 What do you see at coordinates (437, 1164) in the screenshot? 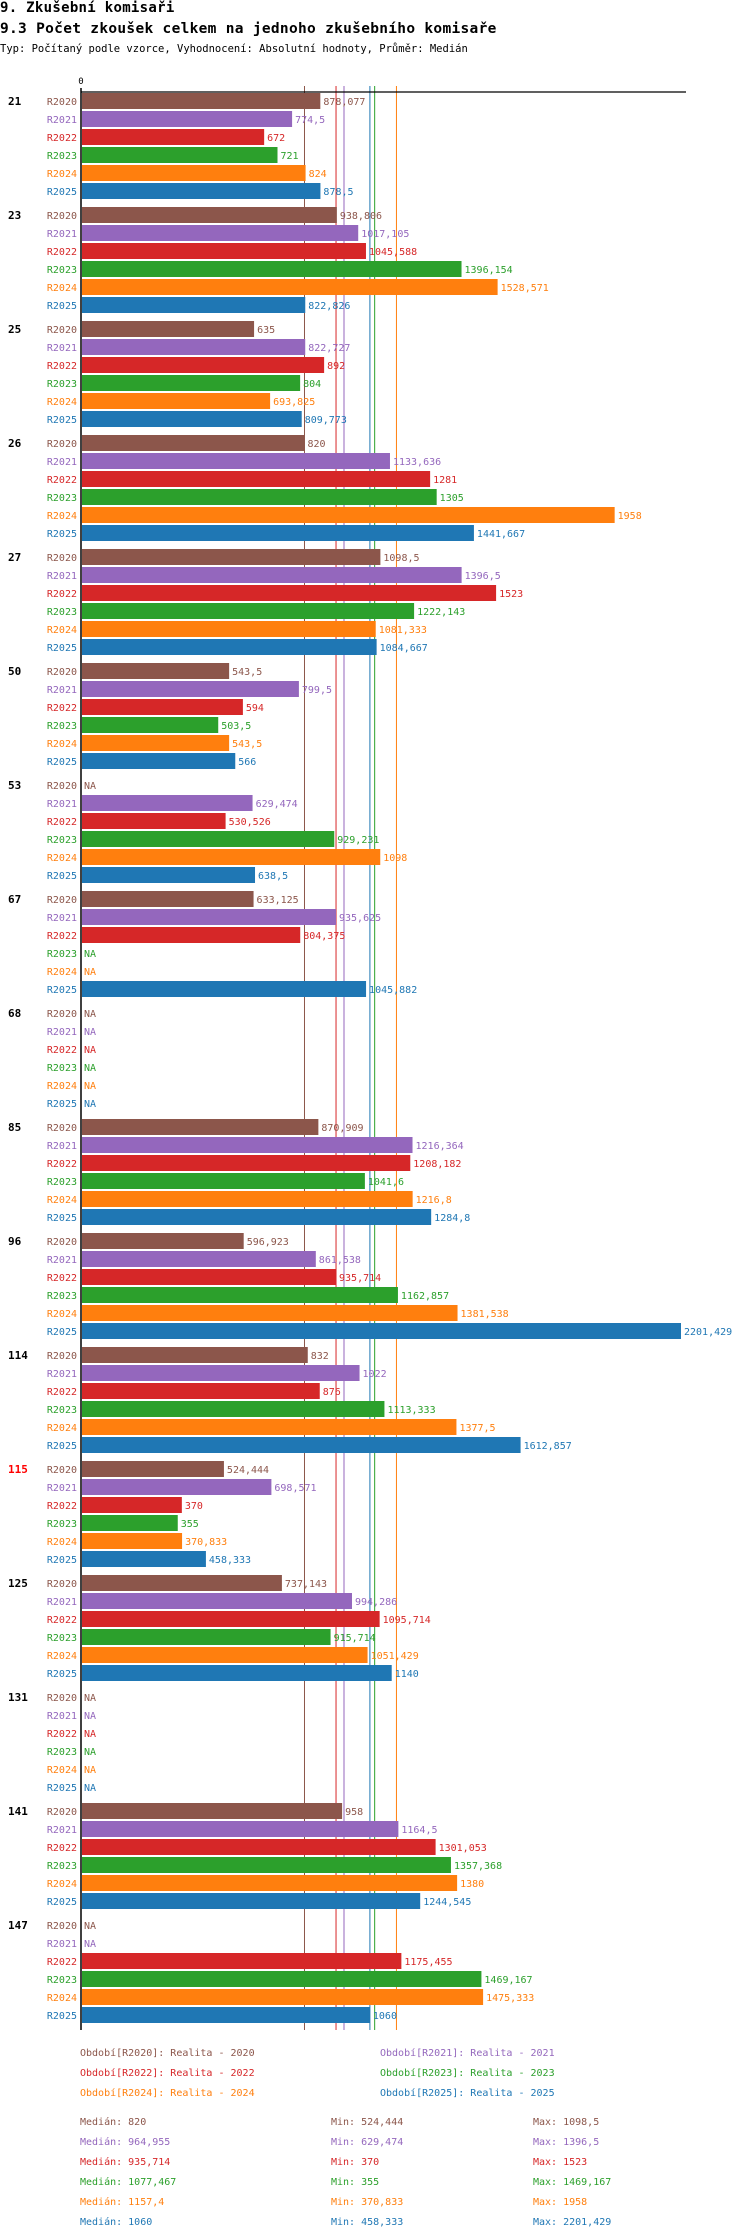
I see `data-label: 1208,182` at bounding box center [437, 1164].